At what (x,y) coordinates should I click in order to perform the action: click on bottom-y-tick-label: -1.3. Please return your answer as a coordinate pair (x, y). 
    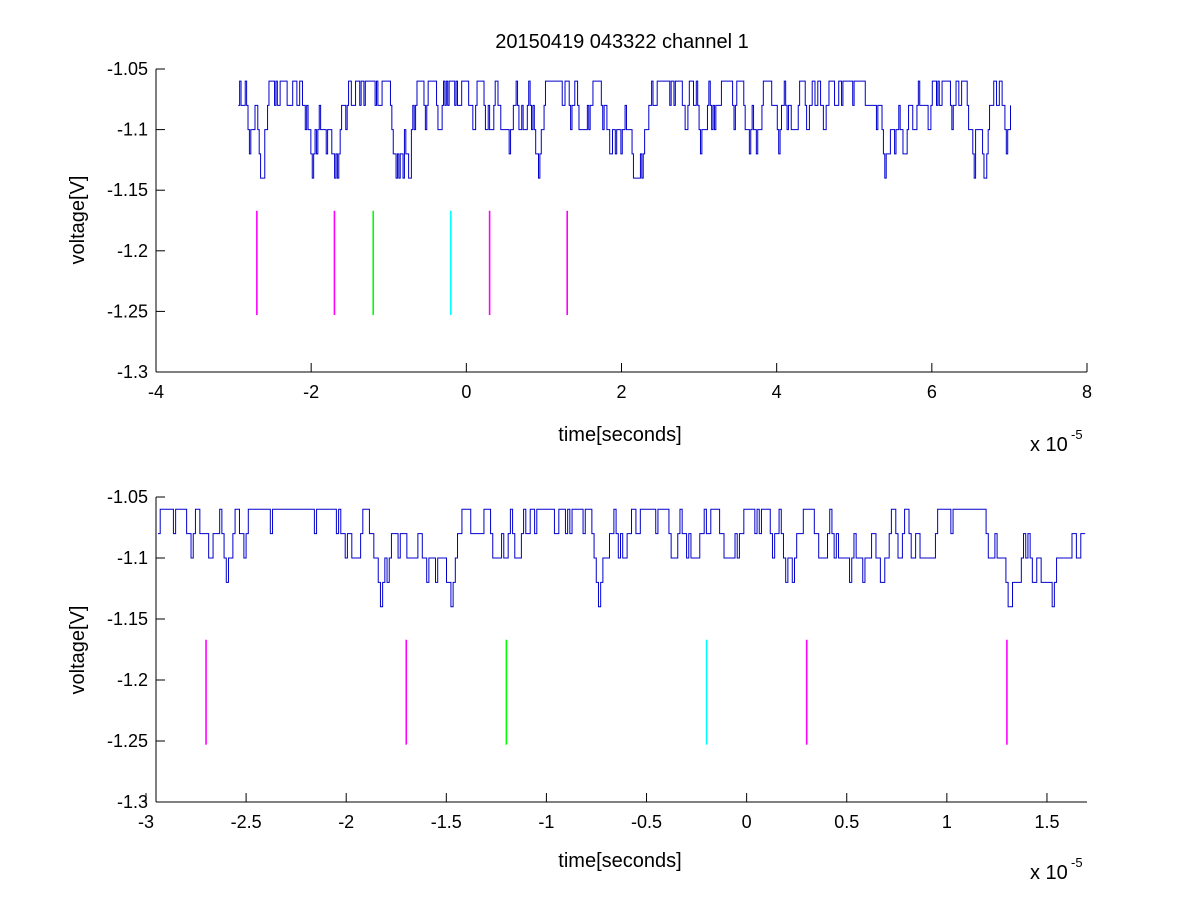
    Looking at the image, I should click on (132, 802).